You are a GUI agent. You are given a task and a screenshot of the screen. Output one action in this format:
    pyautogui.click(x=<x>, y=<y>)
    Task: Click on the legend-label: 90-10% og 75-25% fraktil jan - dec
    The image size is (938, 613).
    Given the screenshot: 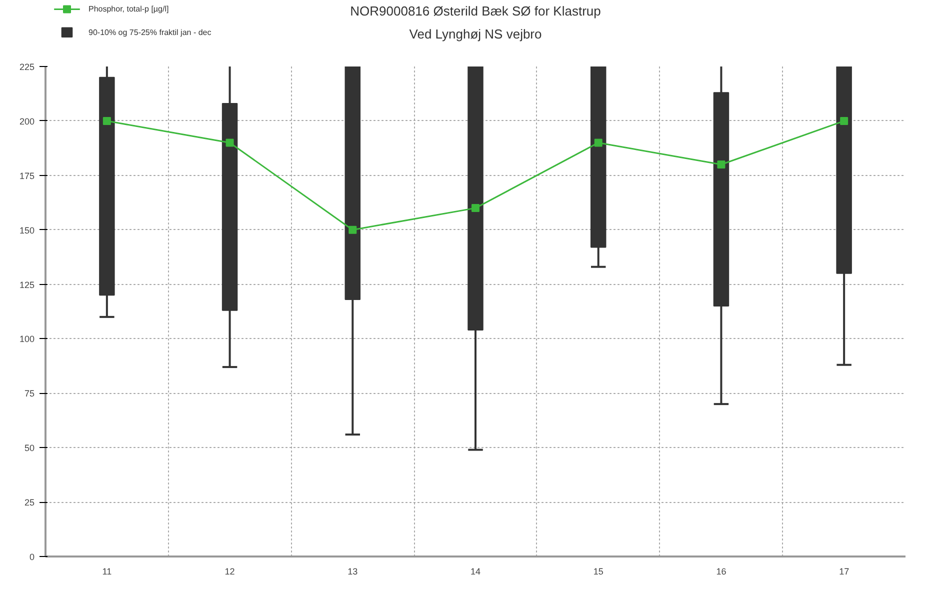 What is the action you would take?
    pyautogui.click(x=150, y=32)
    